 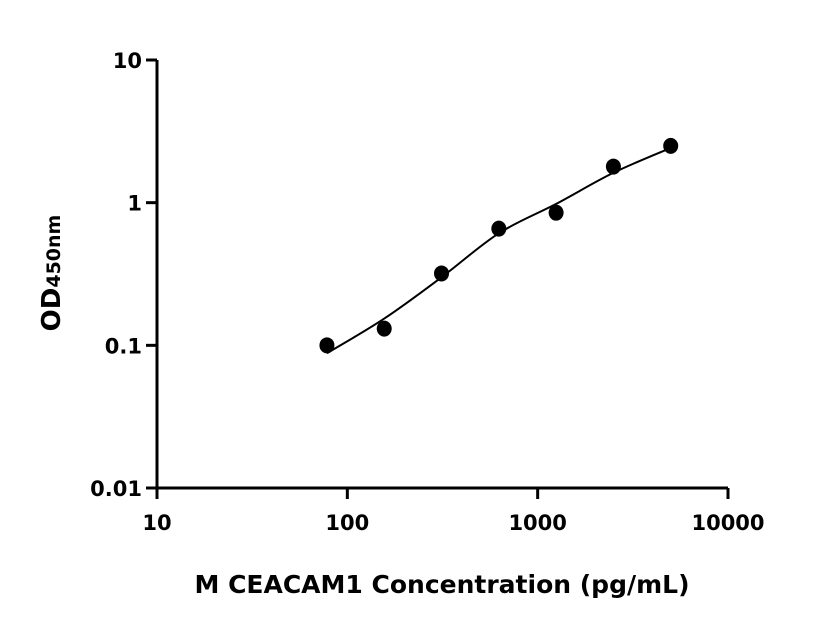 I want to click on x-axis-label: M CEACAM1 Concentration (pg/mL), so click(x=441, y=584).